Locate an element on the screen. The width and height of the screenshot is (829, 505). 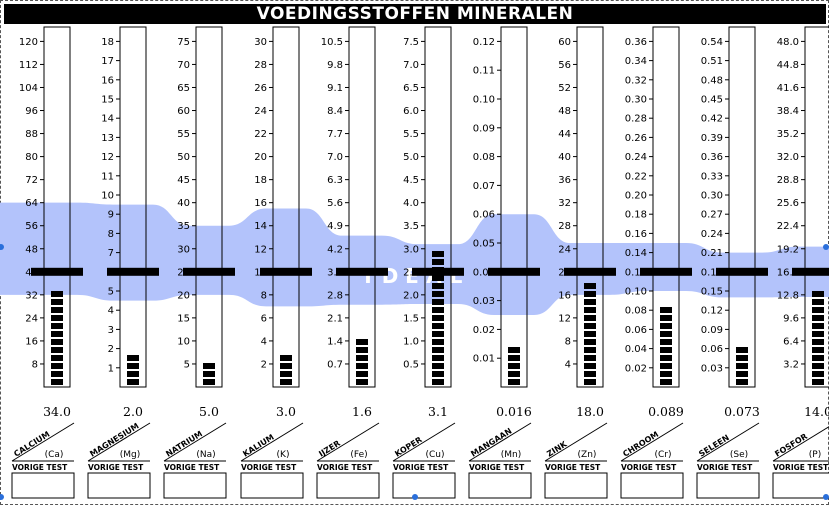
tick-label: 56 is located at coordinates (31, 226).